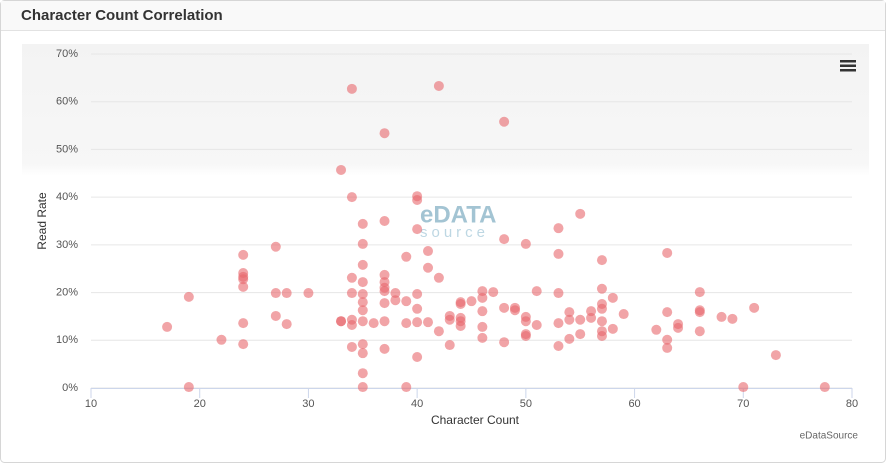 The width and height of the screenshot is (887, 464). I want to click on x-tick-label: 60, so click(634, 404).